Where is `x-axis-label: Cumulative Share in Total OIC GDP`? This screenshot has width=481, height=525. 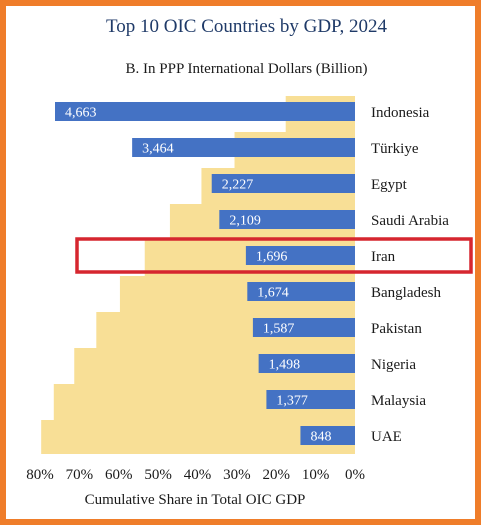 x-axis-label: Cumulative Share in Total OIC GDP is located at coordinates (195, 500).